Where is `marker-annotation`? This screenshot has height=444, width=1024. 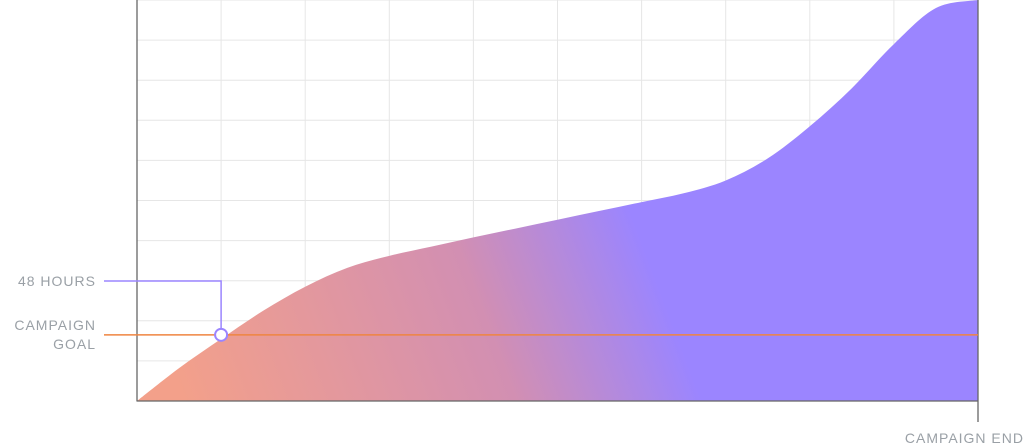 marker-annotation is located at coordinates (166, 311).